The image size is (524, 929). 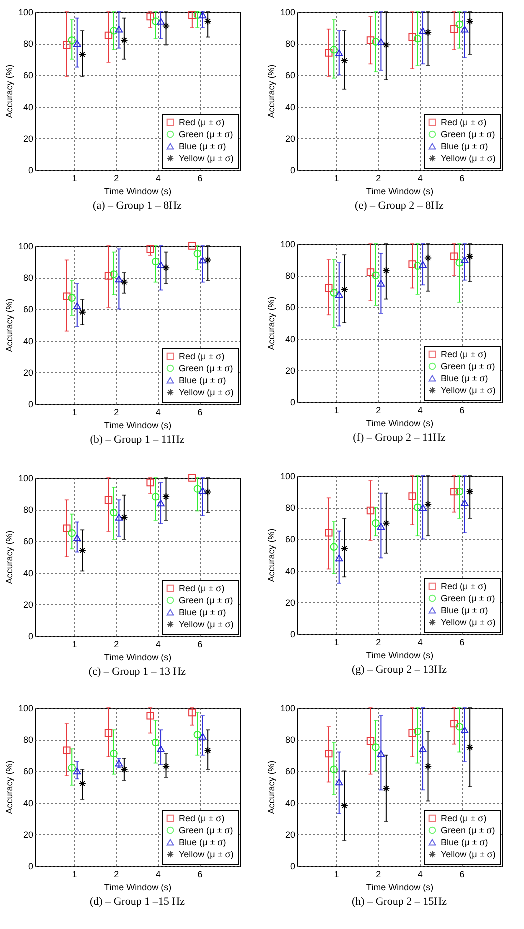 I want to click on text: (b) – Group 1 – 11Hz, so click(x=137, y=440).